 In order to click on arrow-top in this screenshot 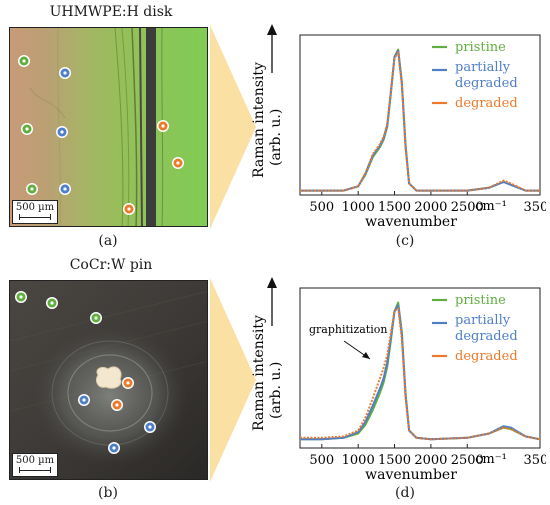, I will do `click(233, 127)`.